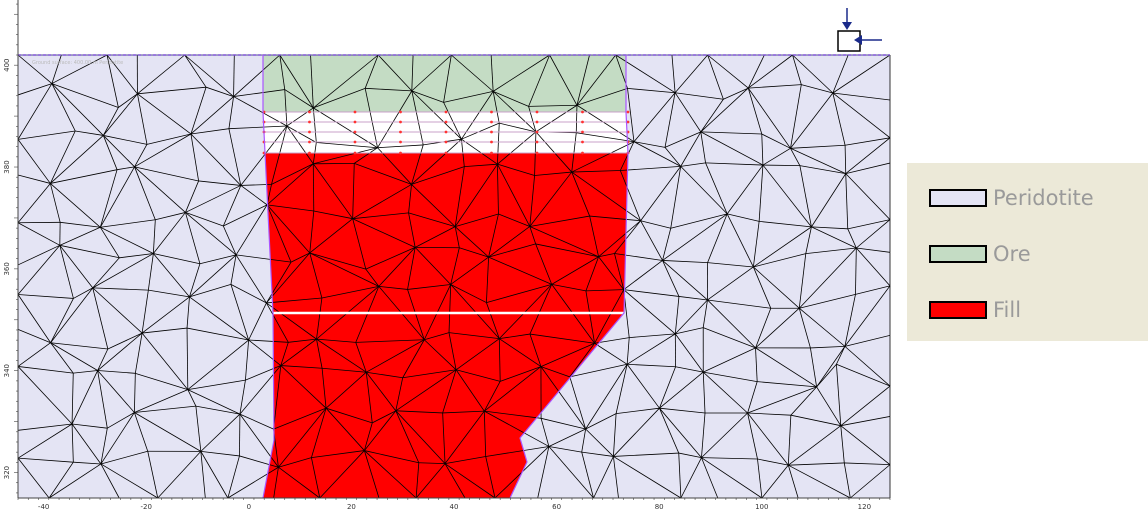 Image resolution: width=1148 pixels, height=512 pixels. Describe the element at coordinates (864, 507) in the screenshot. I see `x-tick-label: 120` at that location.